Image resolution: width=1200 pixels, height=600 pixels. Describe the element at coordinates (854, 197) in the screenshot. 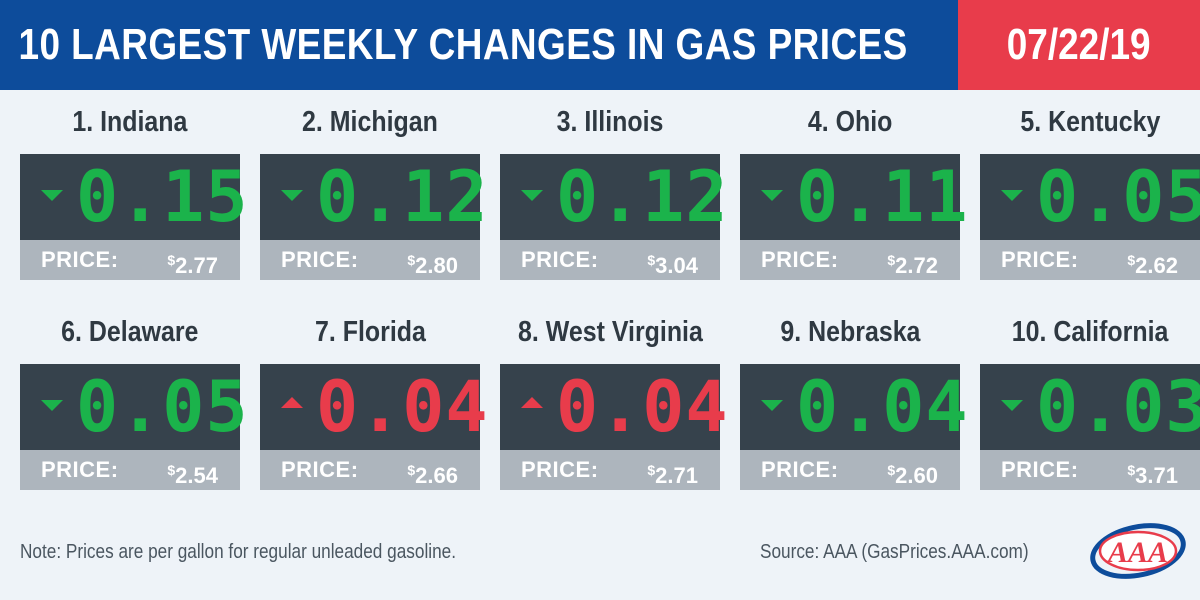

I see `change-display: 0.11` at that location.